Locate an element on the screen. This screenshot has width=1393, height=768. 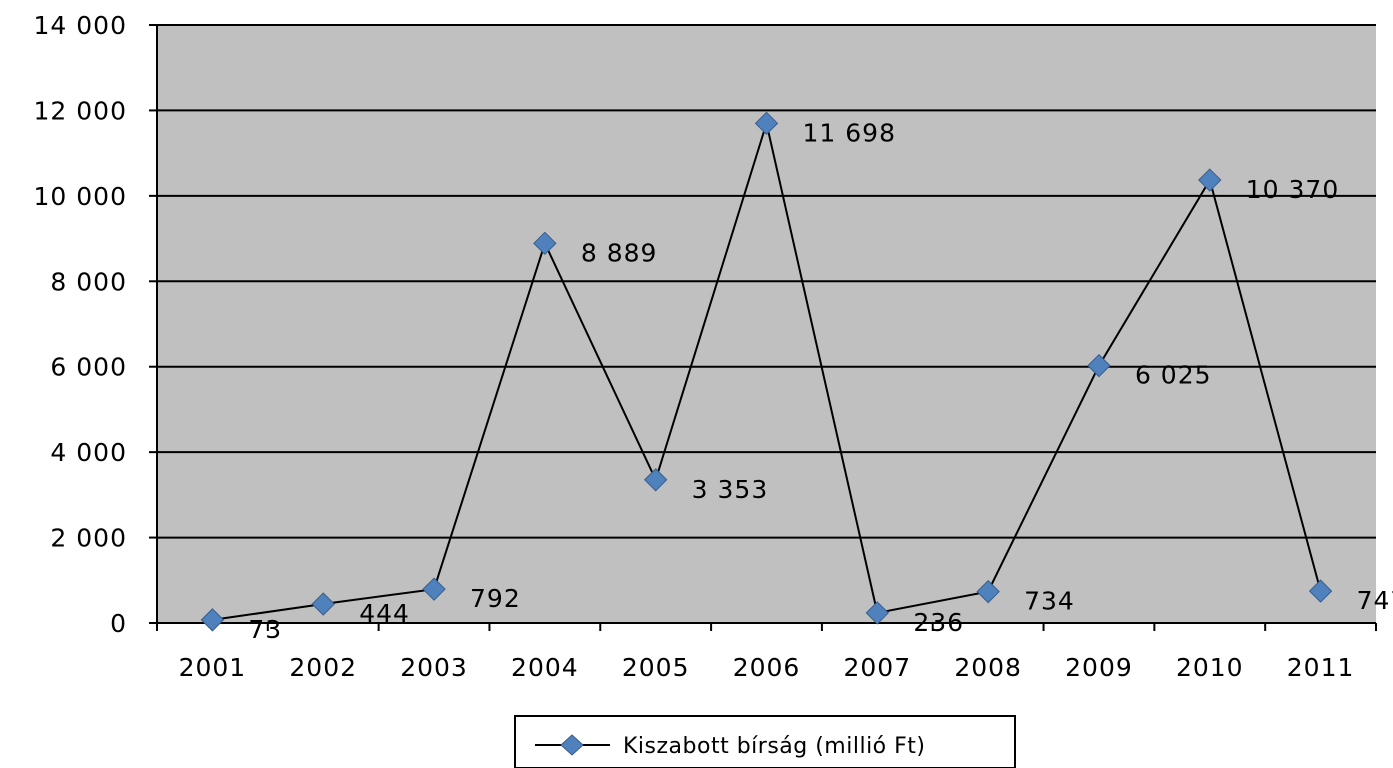
legend-label: Kiszabott bírság (millió Ft) is located at coordinates (774, 746).